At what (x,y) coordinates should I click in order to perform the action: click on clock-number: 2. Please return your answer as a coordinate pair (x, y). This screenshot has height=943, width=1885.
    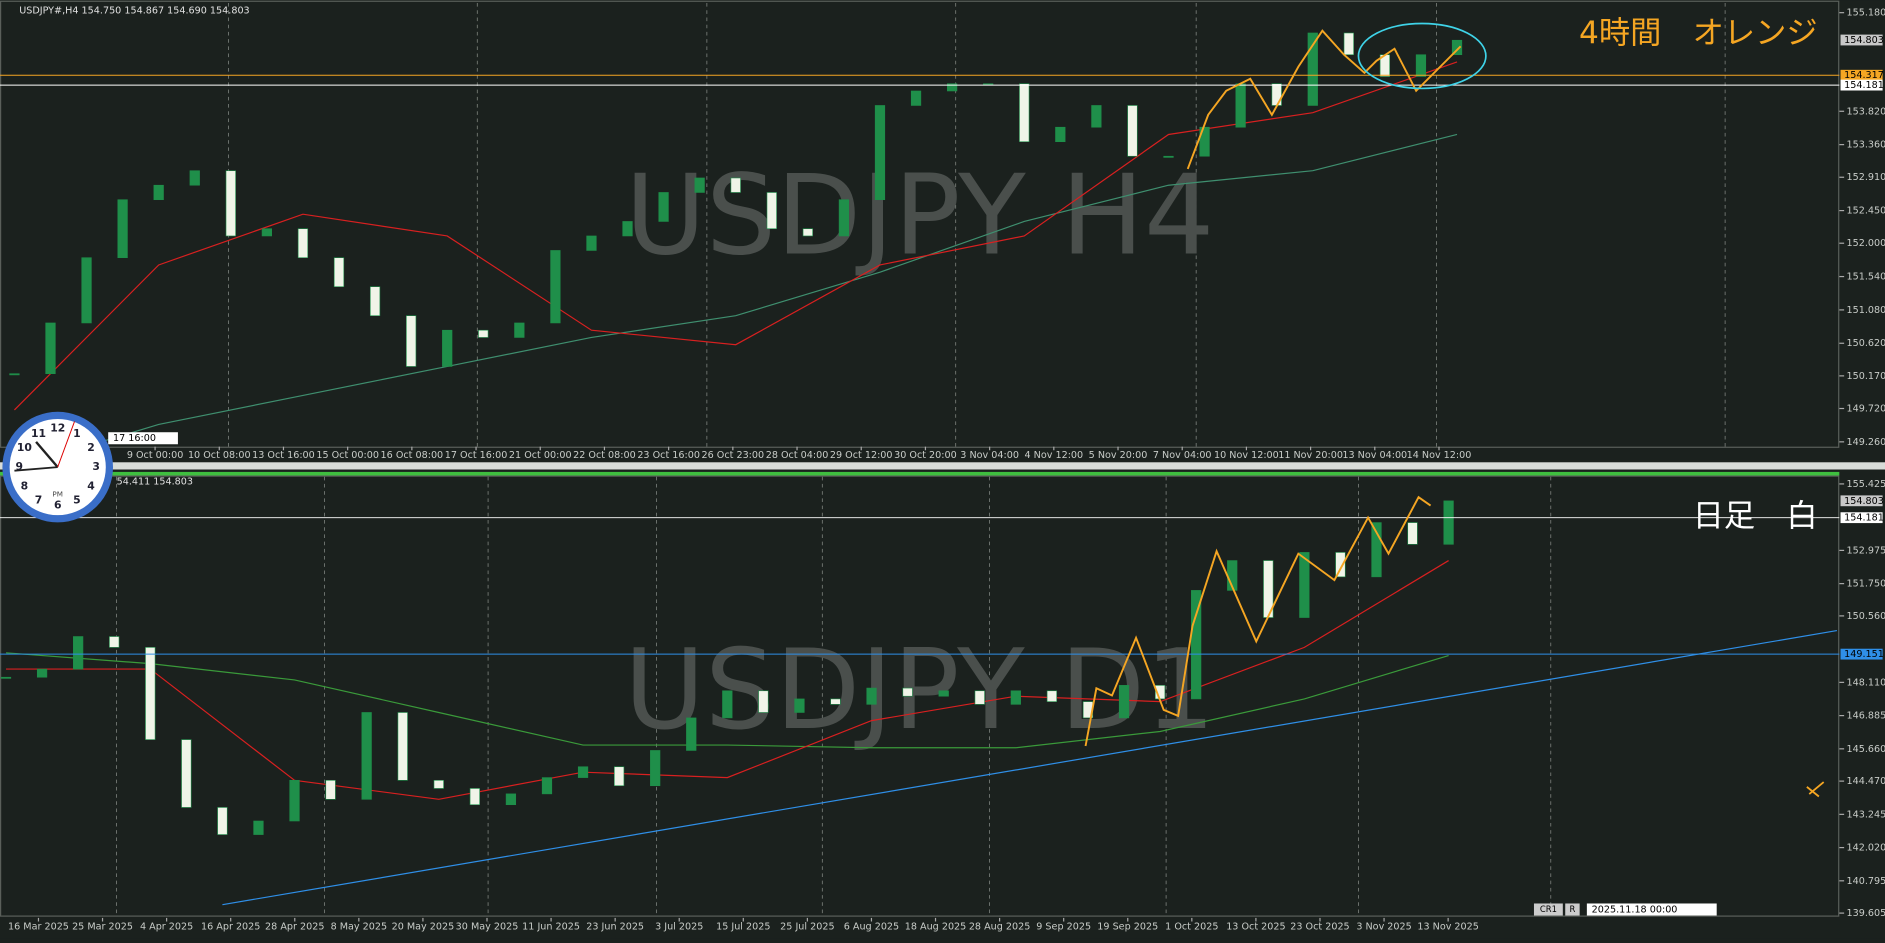
    Looking at the image, I should click on (91, 447).